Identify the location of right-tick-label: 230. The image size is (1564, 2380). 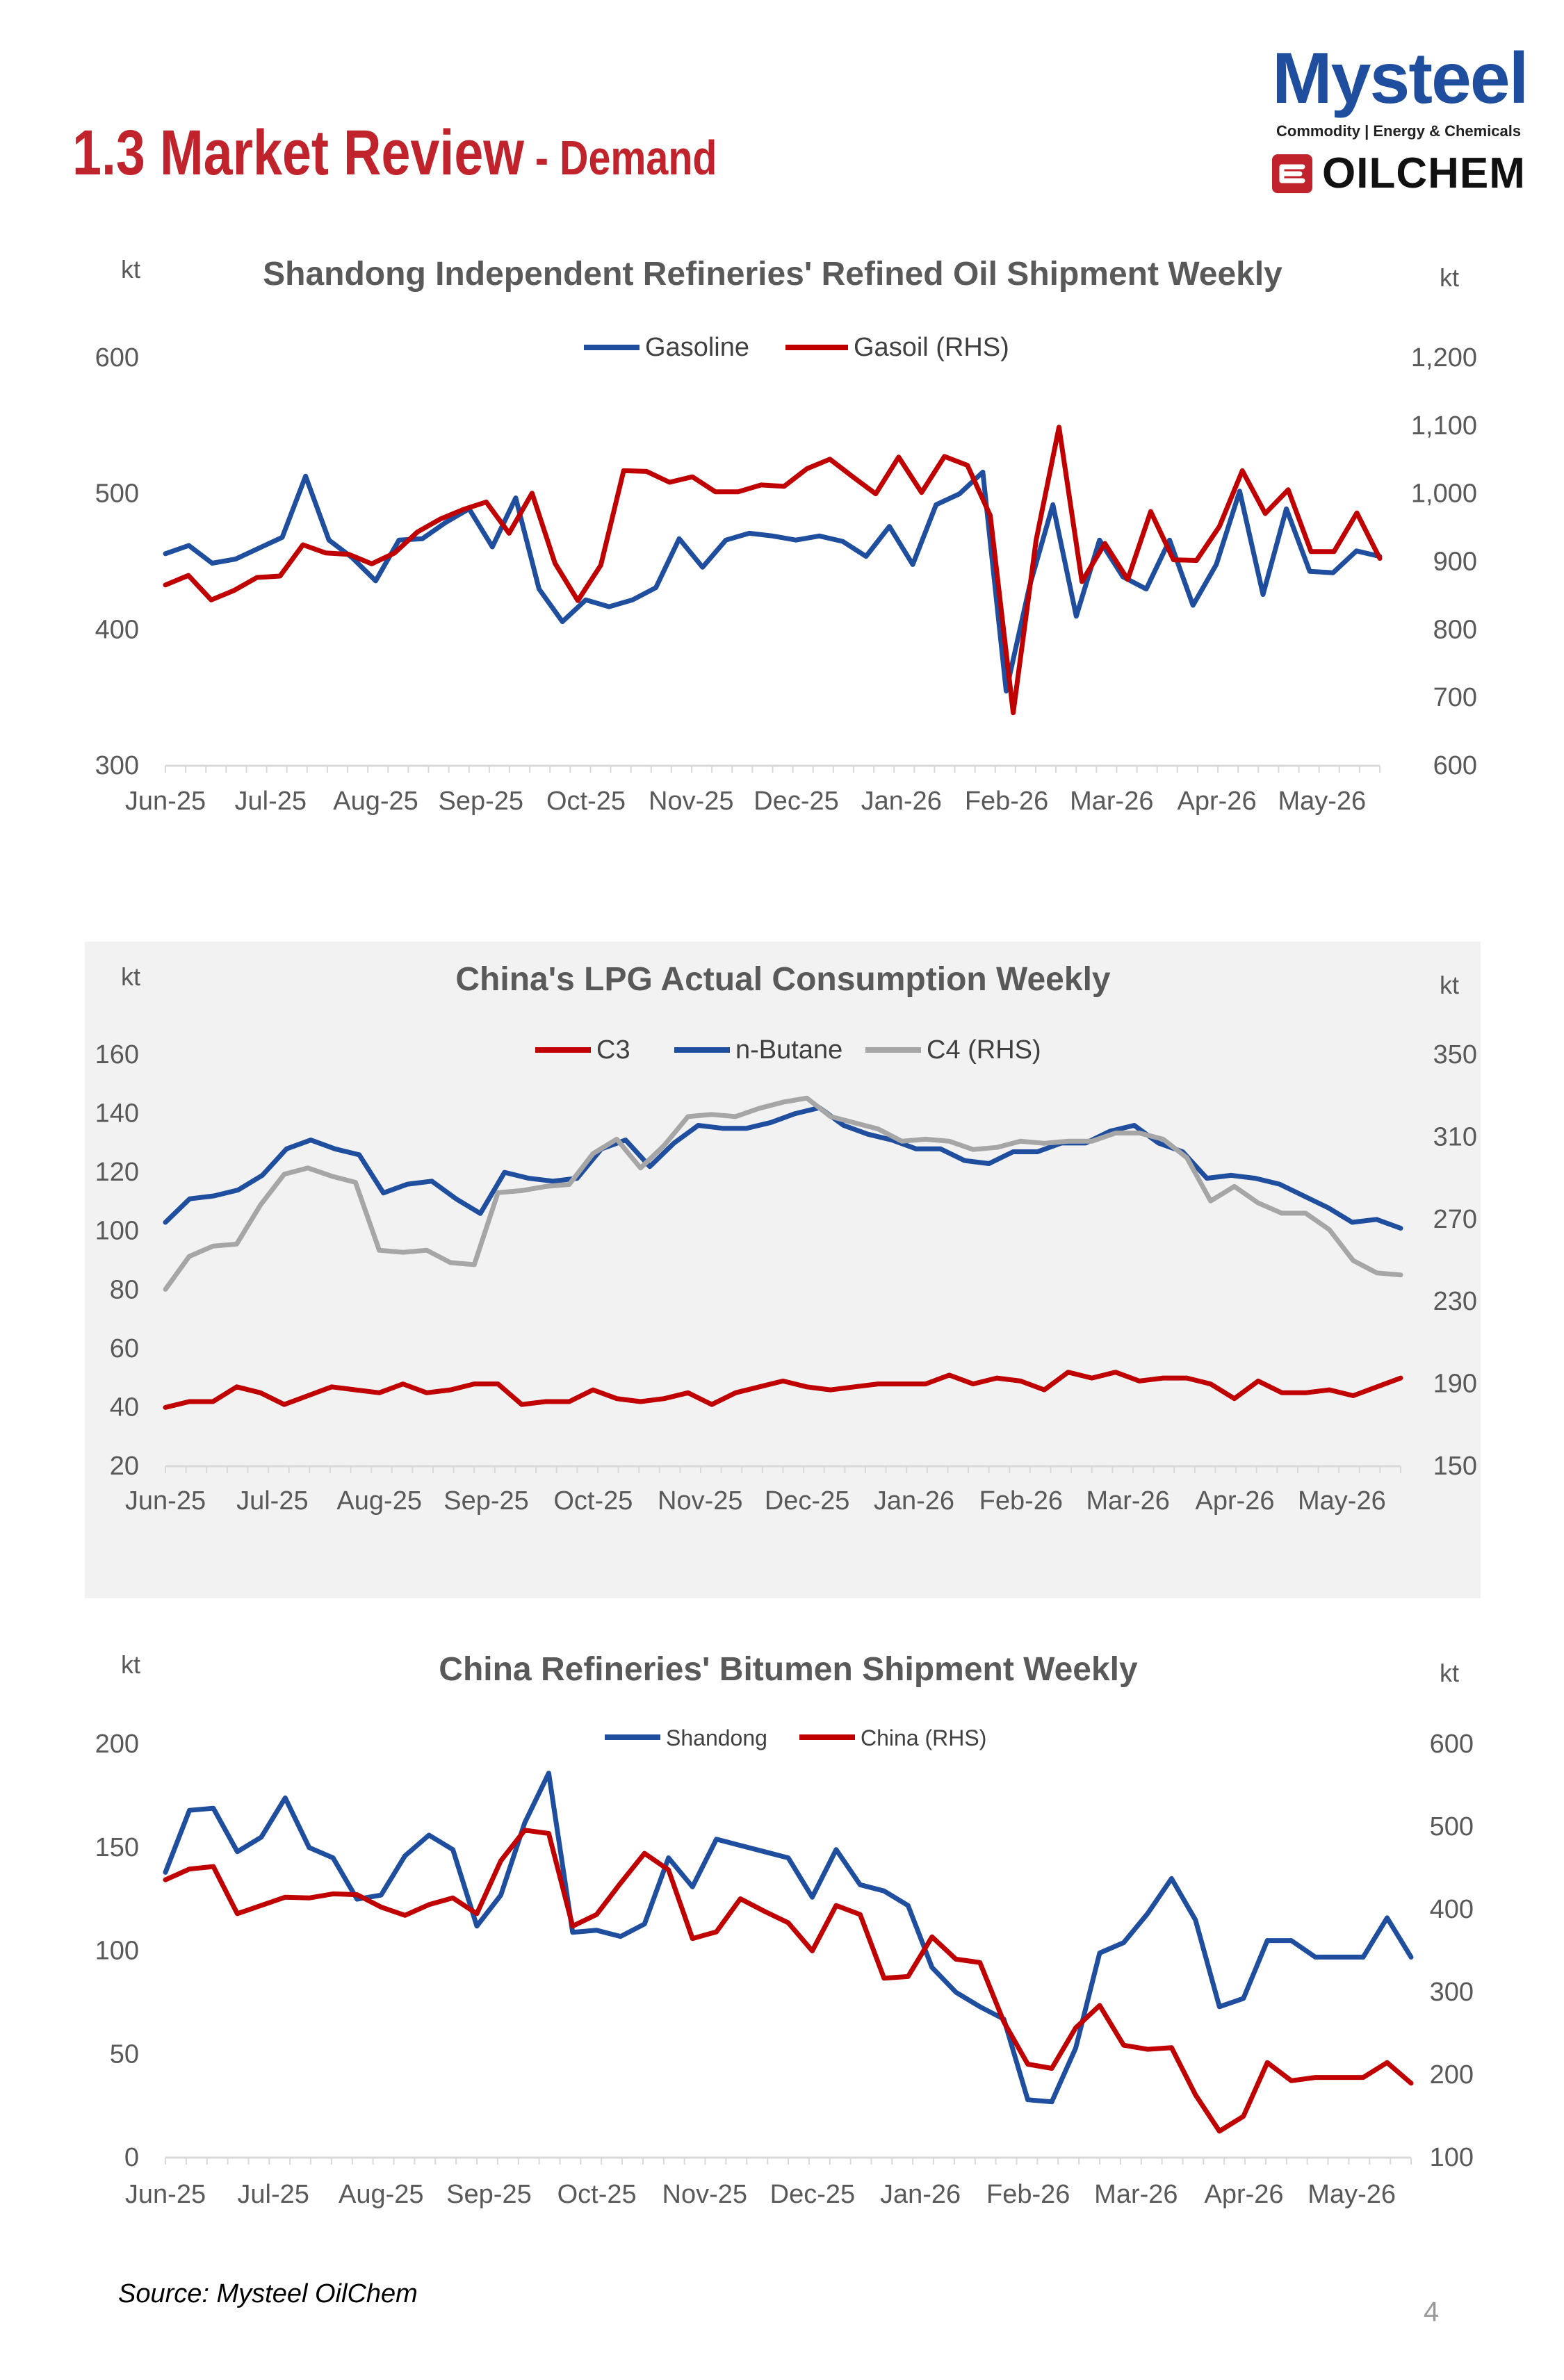
(1455, 1301).